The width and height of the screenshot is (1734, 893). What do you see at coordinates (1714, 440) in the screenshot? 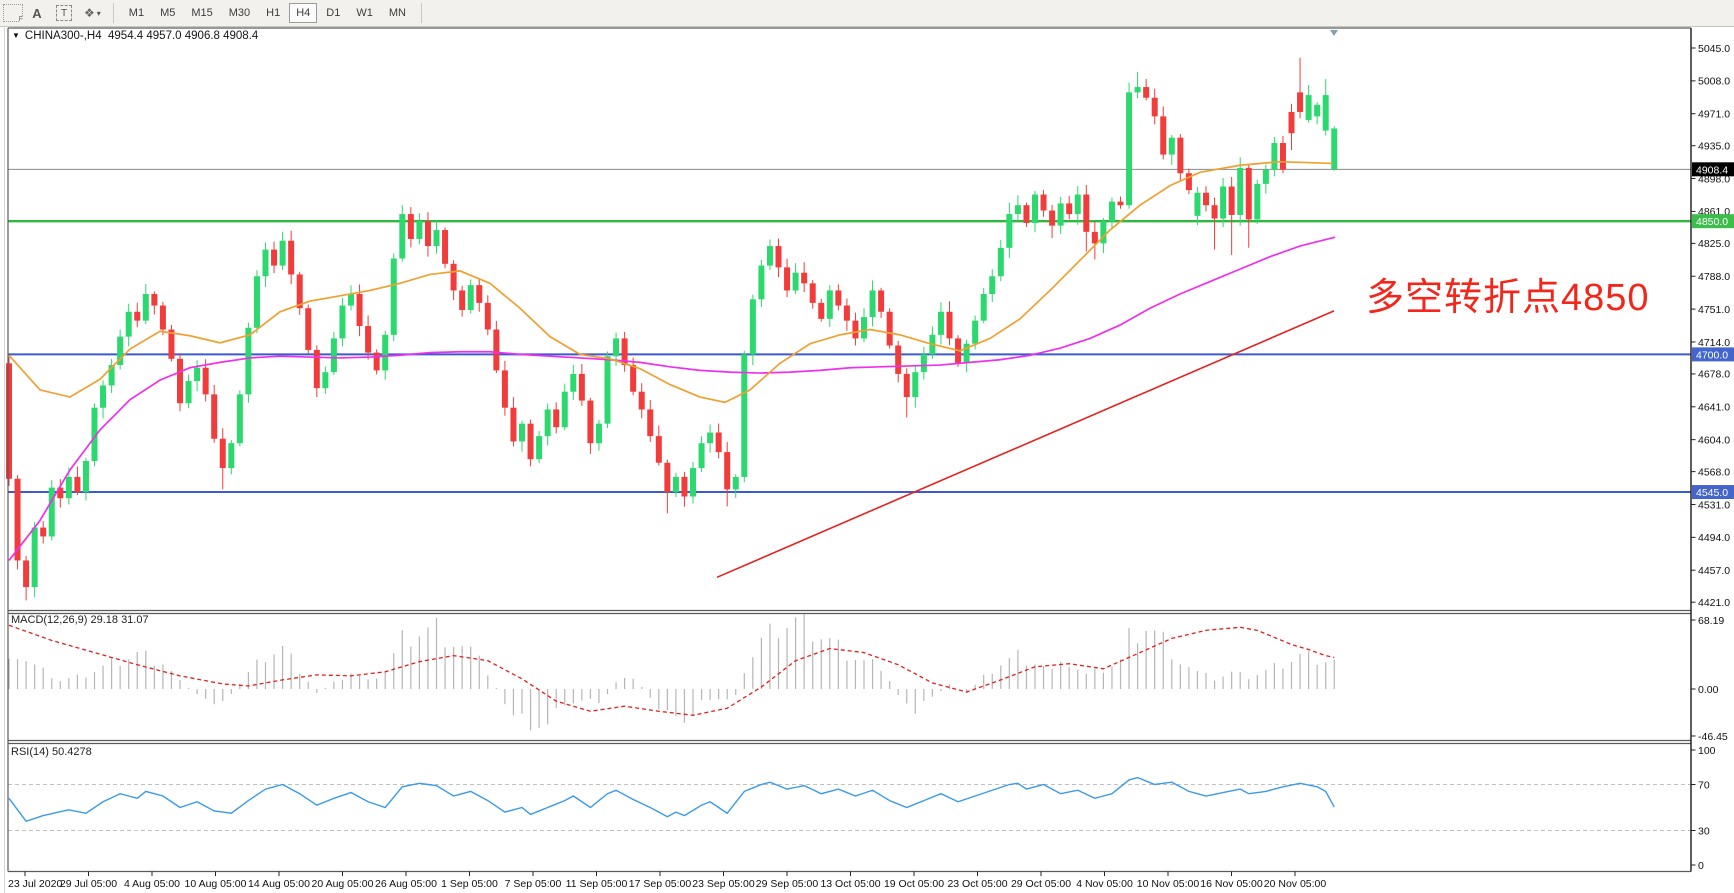
I see `price-tick-label: 4604.0` at bounding box center [1714, 440].